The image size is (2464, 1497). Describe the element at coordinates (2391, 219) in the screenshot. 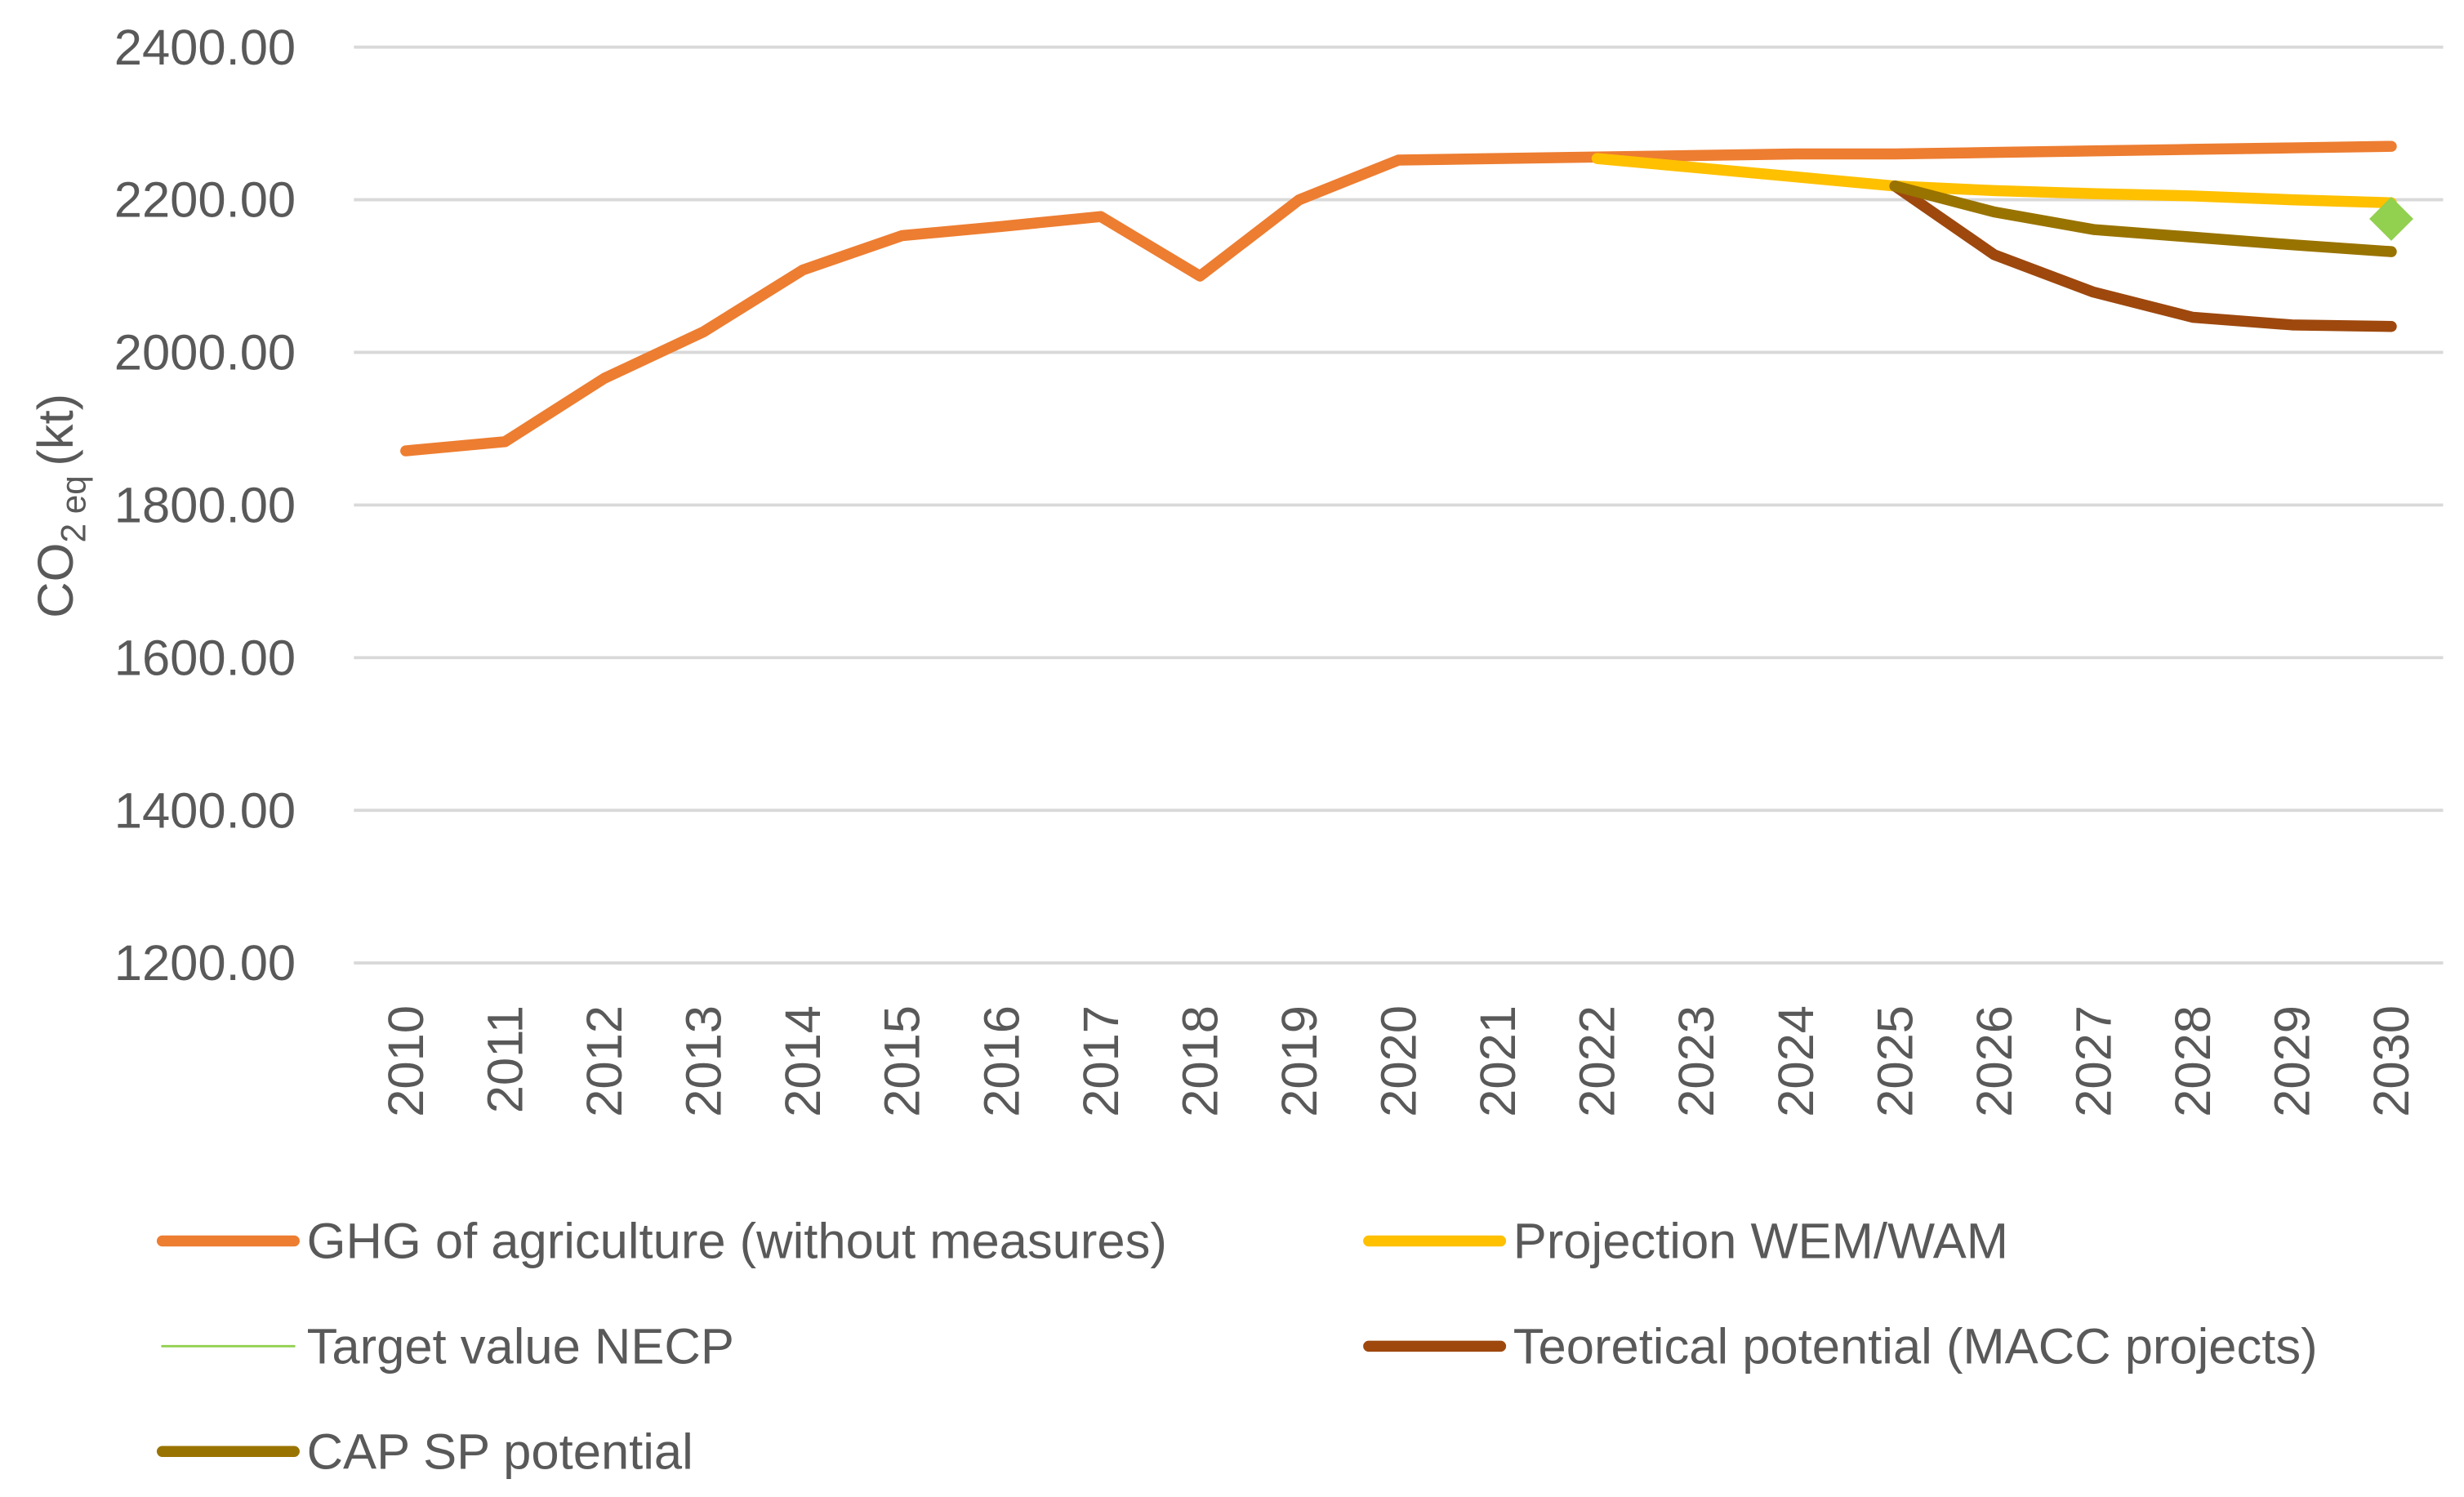

I see `marker` at that location.